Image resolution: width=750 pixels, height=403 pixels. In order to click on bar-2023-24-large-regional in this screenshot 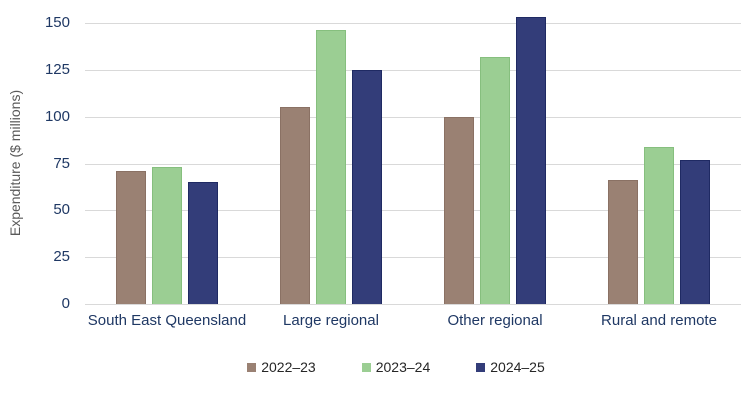, I will do `click(331, 167)`.